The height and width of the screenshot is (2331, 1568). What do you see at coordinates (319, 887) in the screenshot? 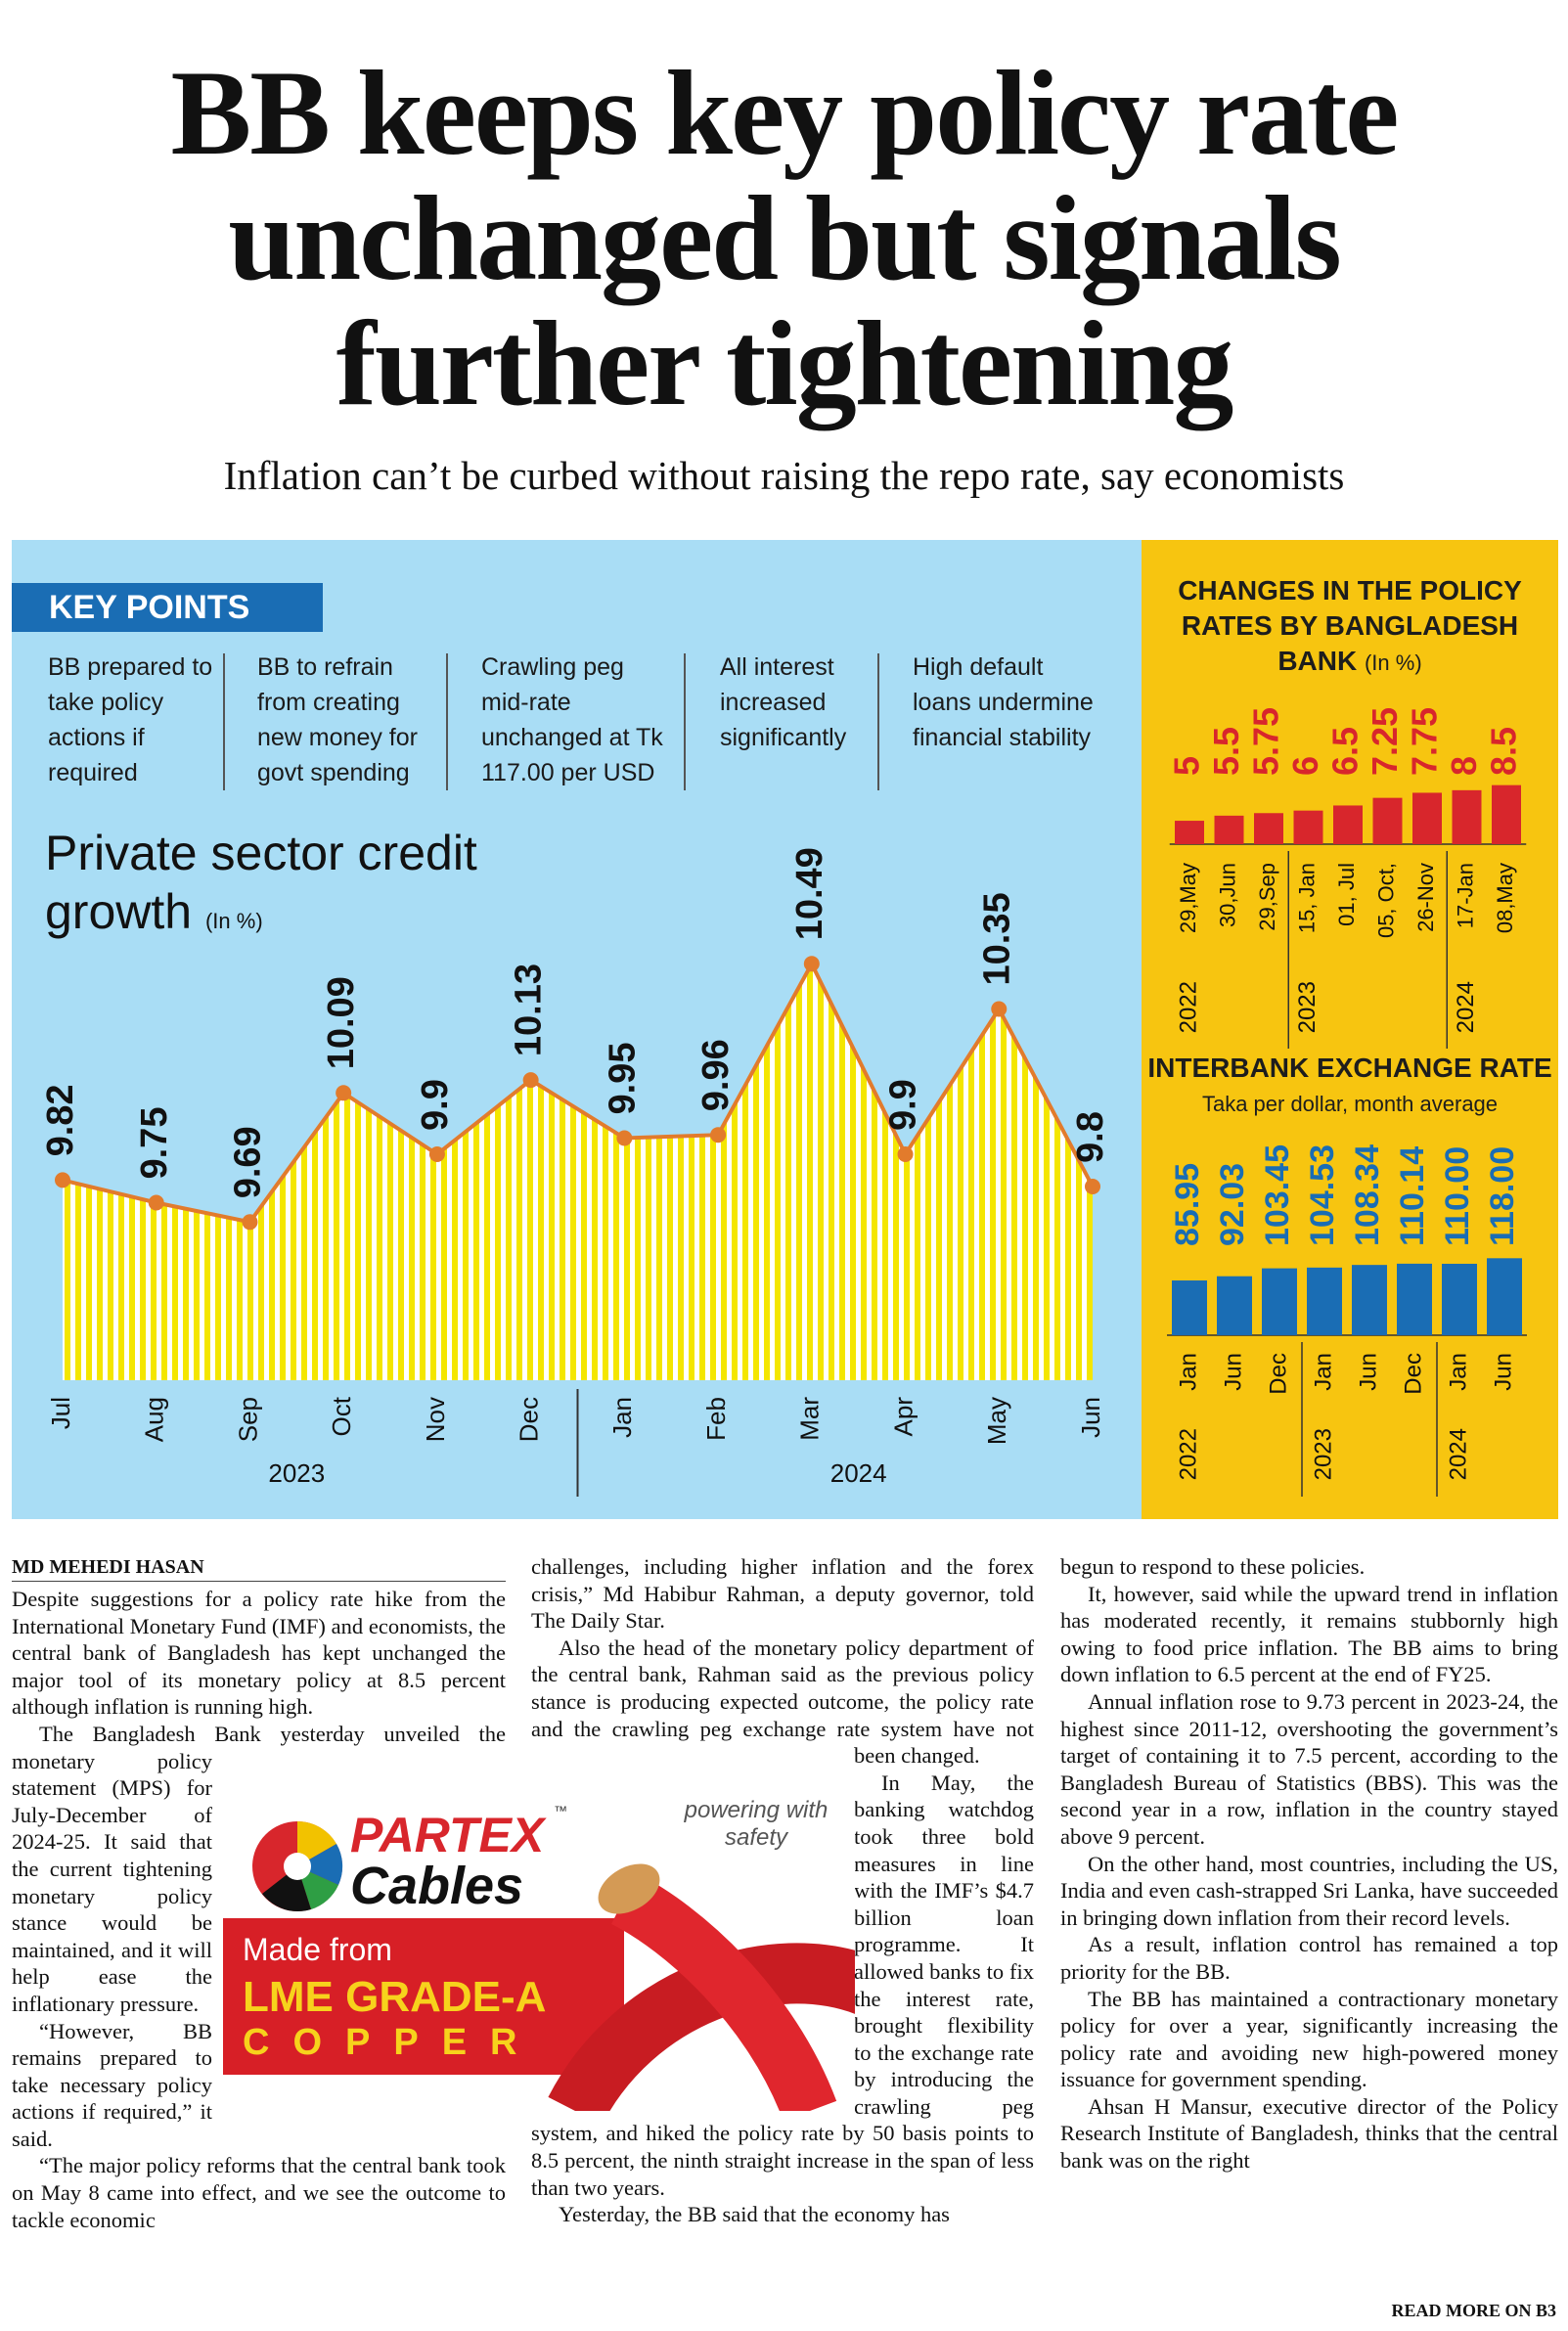
I see `chart-title: Private sector credit growth (In %)` at bounding box center [319, 887].